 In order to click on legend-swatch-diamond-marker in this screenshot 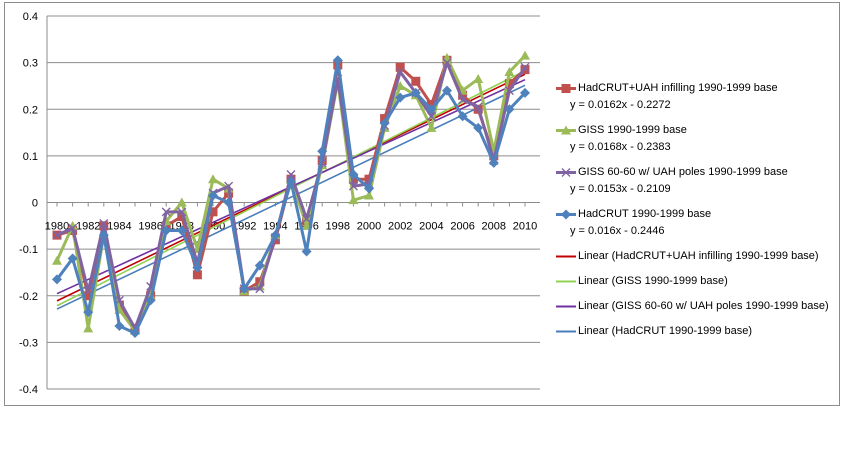, I will do `click(566, 214)`.